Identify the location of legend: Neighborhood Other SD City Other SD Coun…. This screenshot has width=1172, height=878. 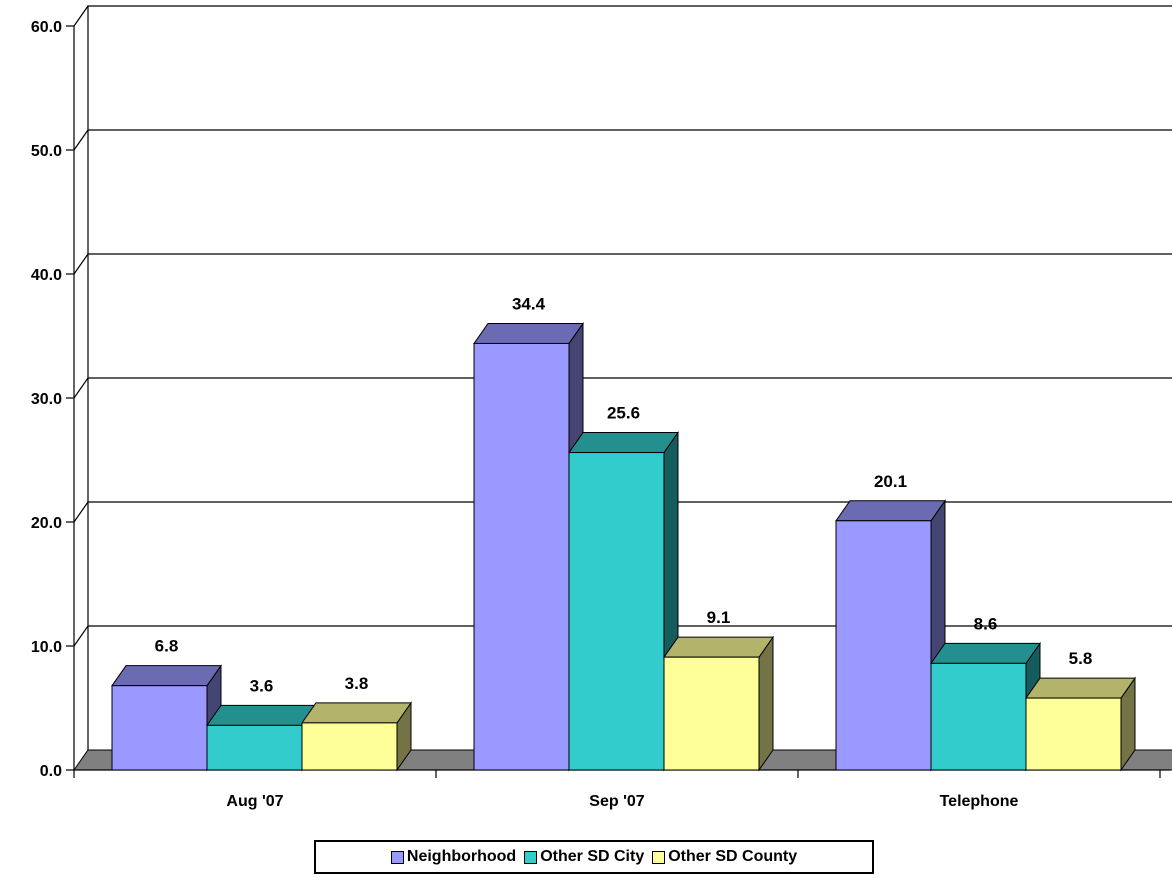
(594, 857).